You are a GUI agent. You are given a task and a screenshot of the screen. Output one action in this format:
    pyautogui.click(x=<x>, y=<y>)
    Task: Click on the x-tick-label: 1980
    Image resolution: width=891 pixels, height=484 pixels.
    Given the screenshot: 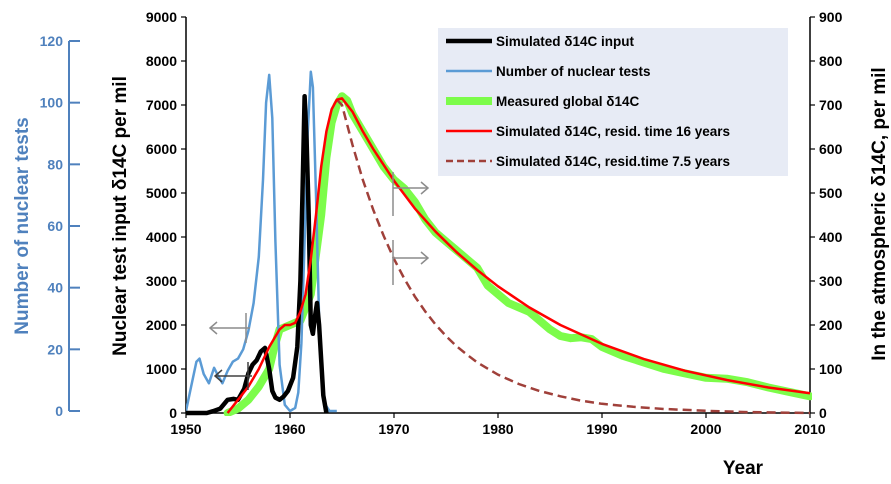 What is the action you would take?
    pyautogui.click(x=497, y=429)
    